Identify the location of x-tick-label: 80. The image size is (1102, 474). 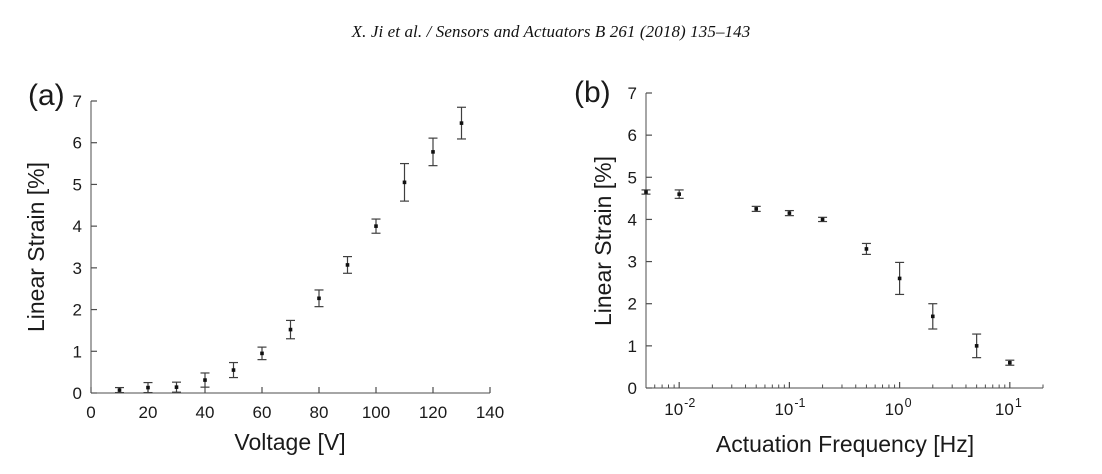
(319, 412).